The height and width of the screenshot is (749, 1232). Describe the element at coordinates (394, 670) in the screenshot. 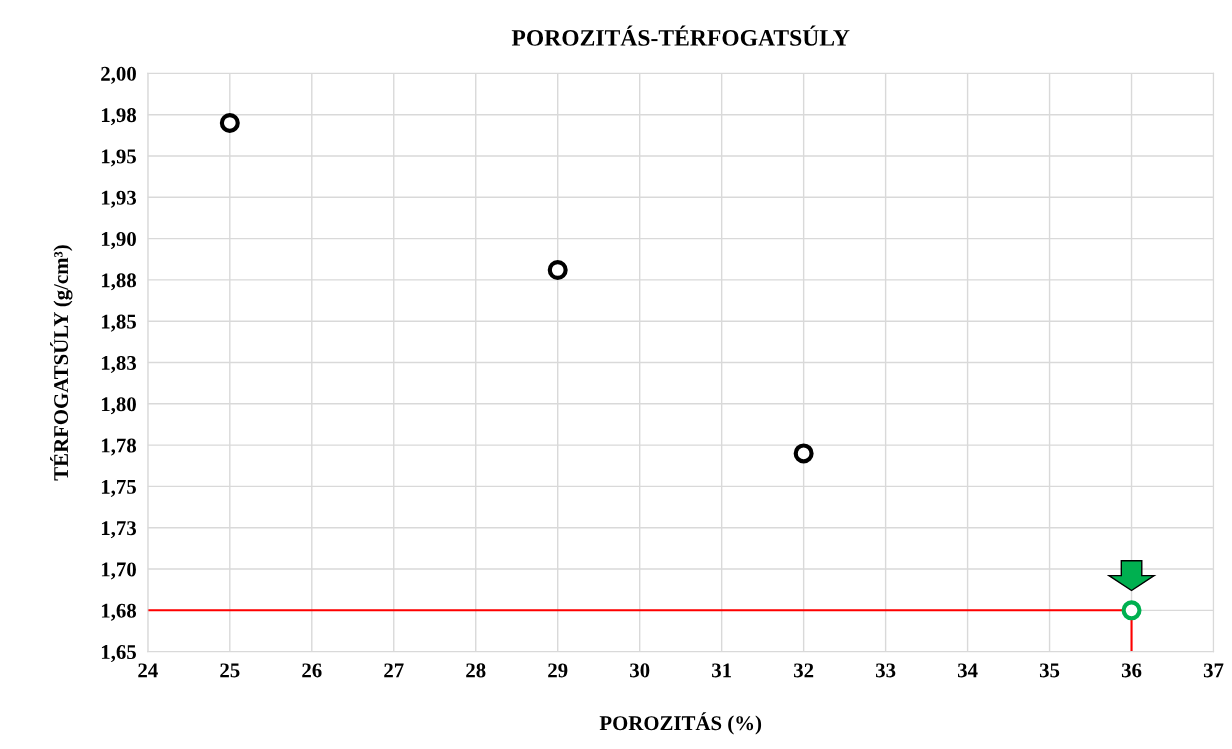

I see `x-tick-label: 27` at that location.